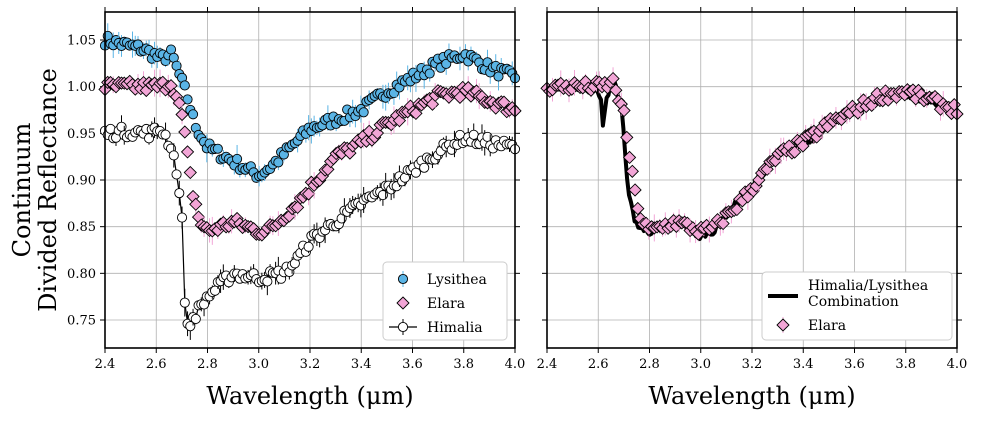  What do you see at coordinates (81, 134) in the screenshot?
I see `y-tick-label: 0.95` at bounding box center [81, 134].